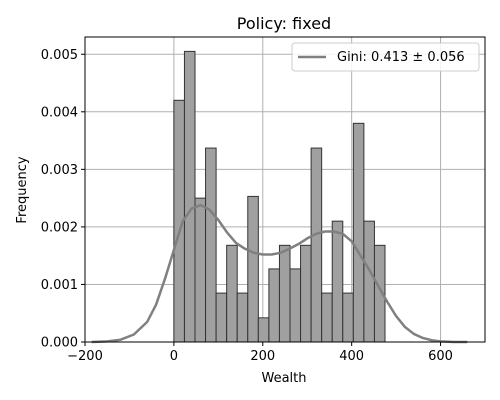 This screenshot has width=500, height=400. What do you see at coordinates (351, 356) in the screenshot?
I see `x-tick-label: 400` at bounding box center [351, 356].